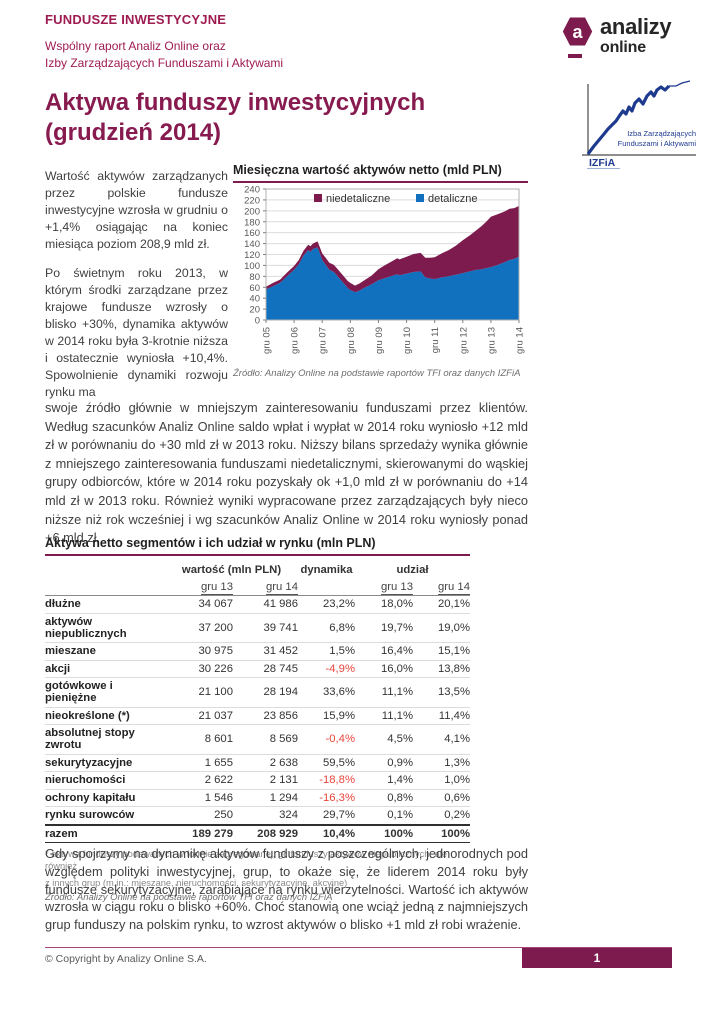  What do you see at coordinates (105, 815) in the screenshot?
I see `row-label: rynku surowców` at bounding box center [105, 815].